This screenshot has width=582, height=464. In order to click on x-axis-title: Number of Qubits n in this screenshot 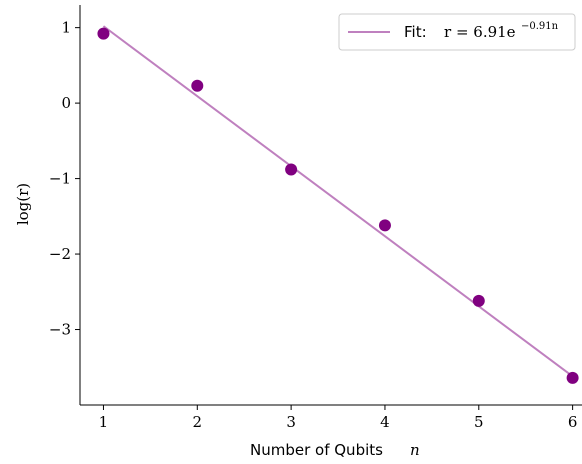, I will do `click(335, 450)`.